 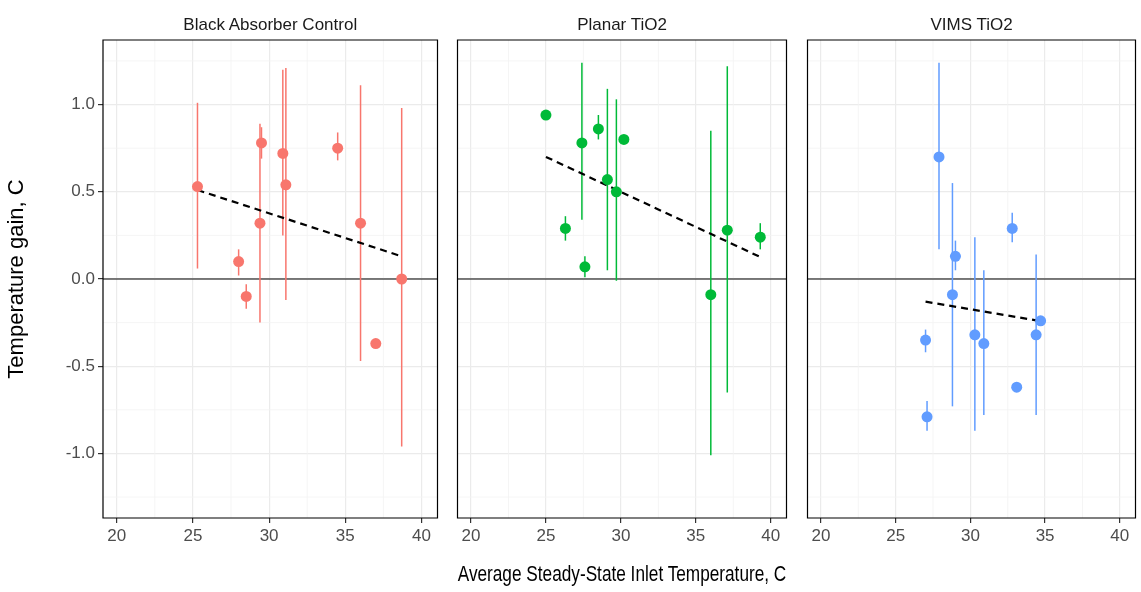 What do you see at coordinates (622, 24) in the screenshot?
I see `chart-title: Planar TiO2` at bounding box center [622, 24].